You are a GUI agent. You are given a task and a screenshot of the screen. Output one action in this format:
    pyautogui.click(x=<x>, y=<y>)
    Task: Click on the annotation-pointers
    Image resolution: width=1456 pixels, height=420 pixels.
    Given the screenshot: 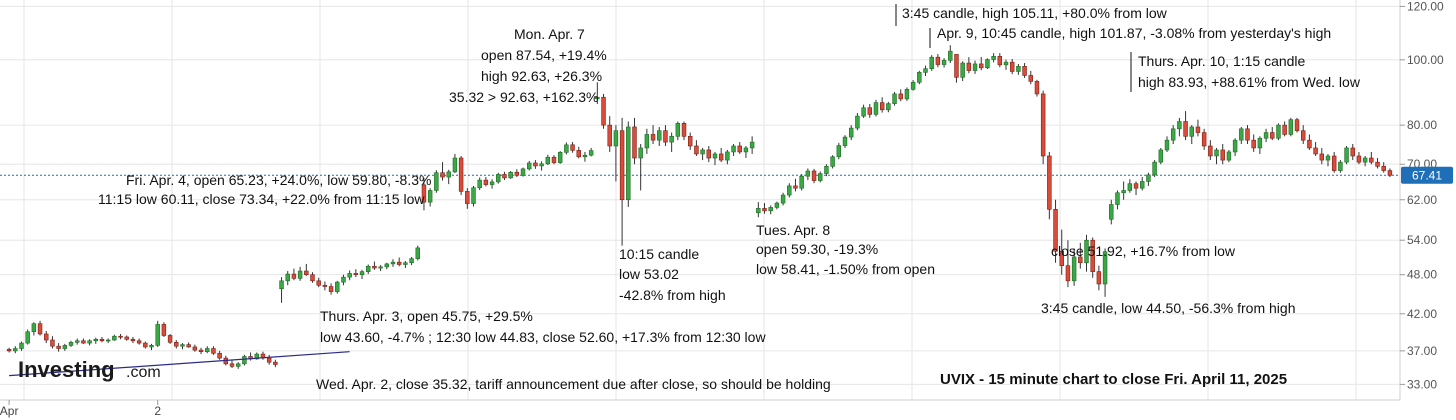 What is the action you would take?
    pyautogui.click(x=1013, y=48)
    